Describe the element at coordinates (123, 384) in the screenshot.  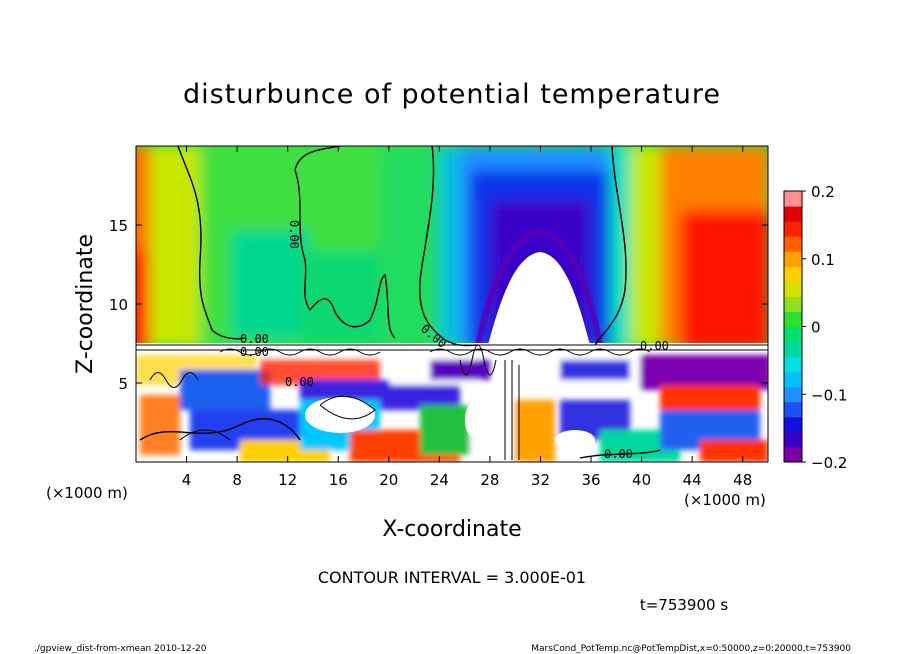
I see `y-tick-label: 5` at that location.